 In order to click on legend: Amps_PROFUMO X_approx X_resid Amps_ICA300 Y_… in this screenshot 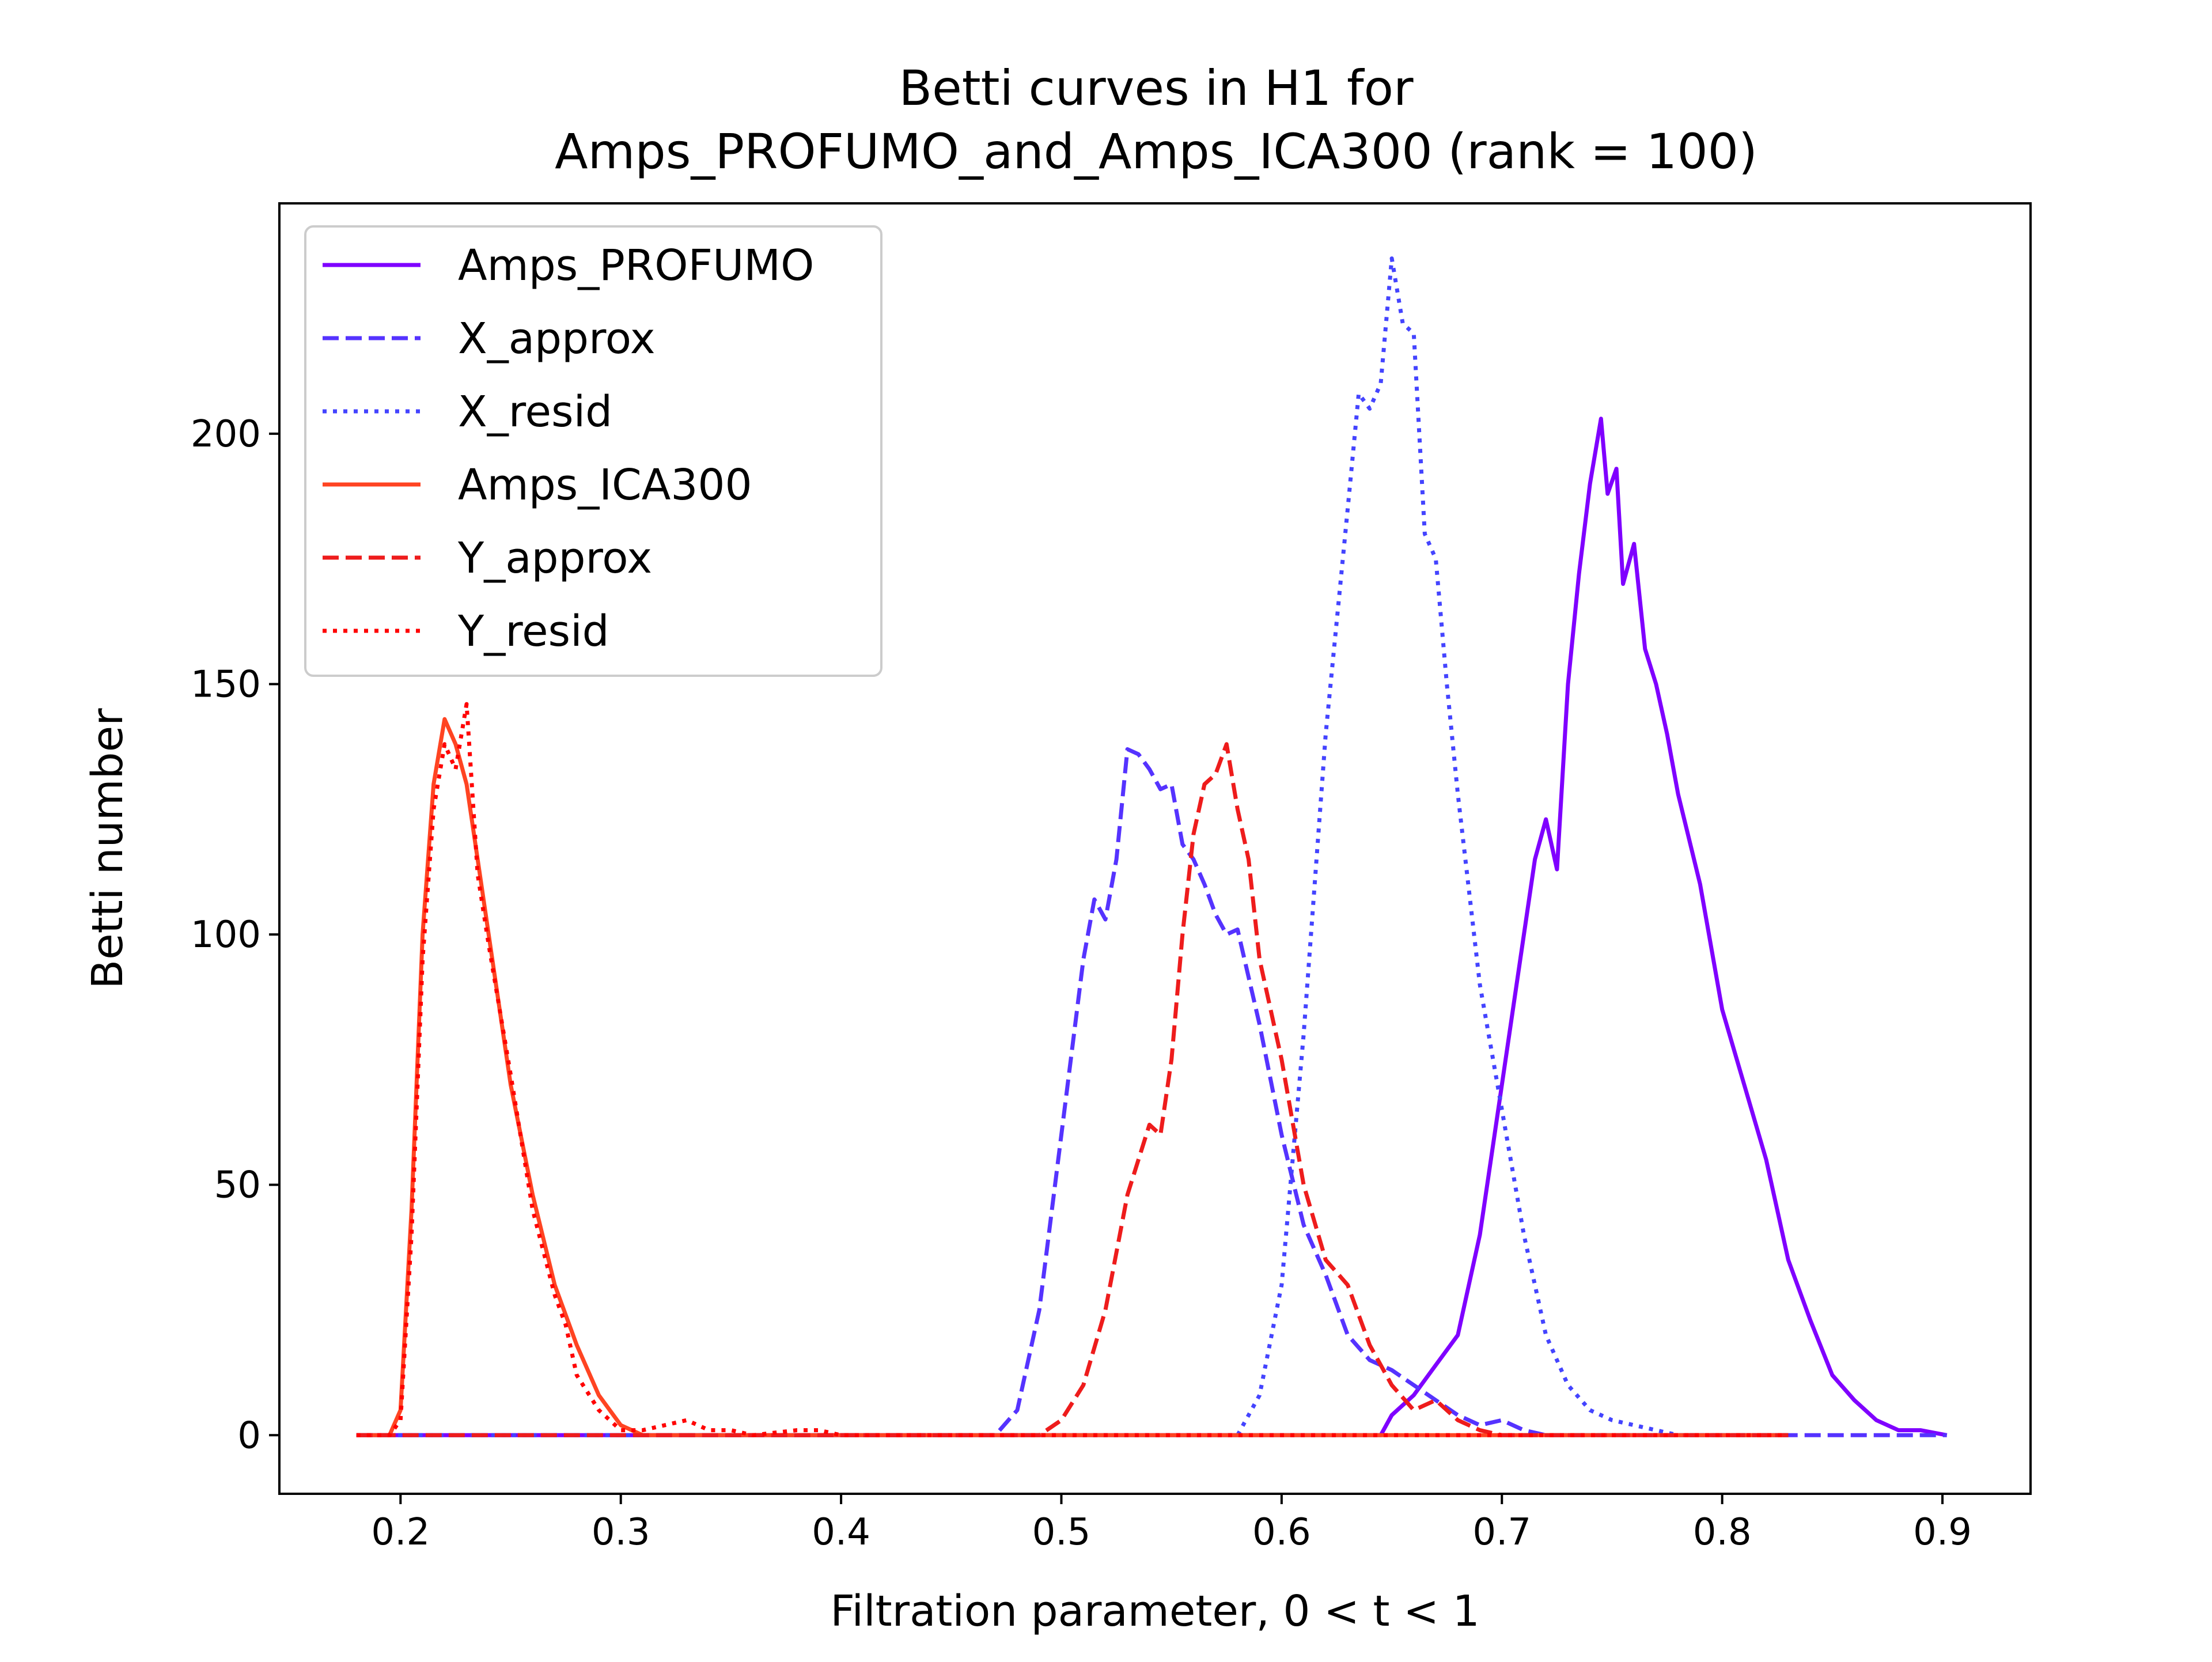, I will do `click(593, 451)`.